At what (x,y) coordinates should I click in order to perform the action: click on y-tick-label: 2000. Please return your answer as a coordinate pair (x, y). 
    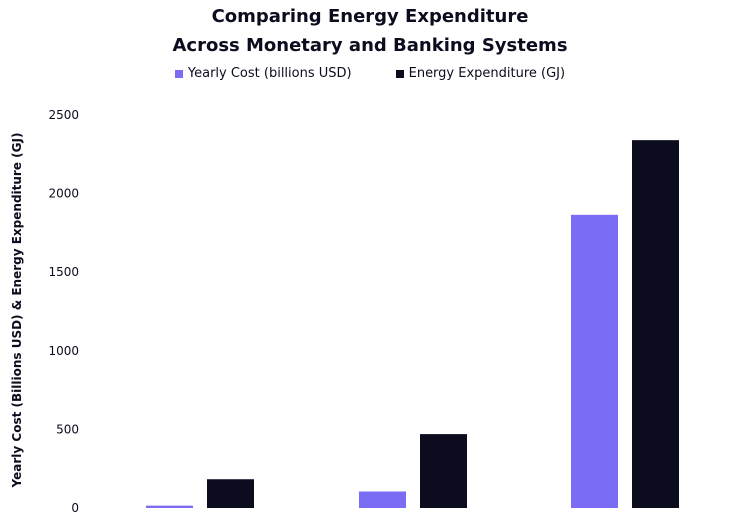
    Looking at the image, I should click on (63, 194).